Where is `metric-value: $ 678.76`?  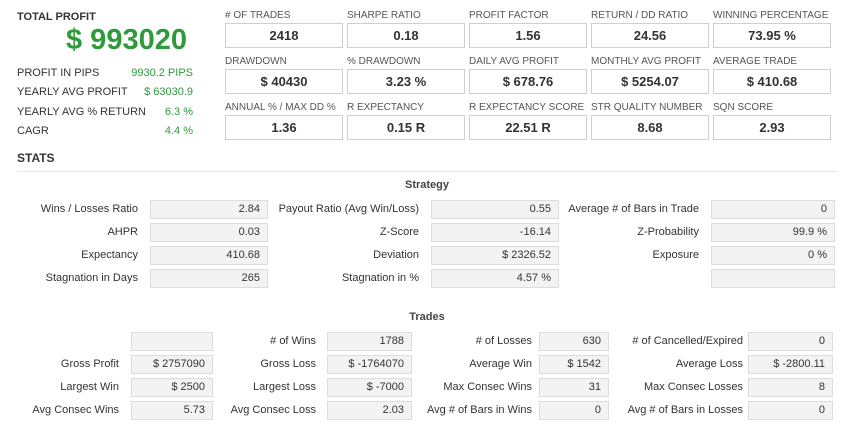
metric-value: $ 678.76 is located at coordinates (528, 81).